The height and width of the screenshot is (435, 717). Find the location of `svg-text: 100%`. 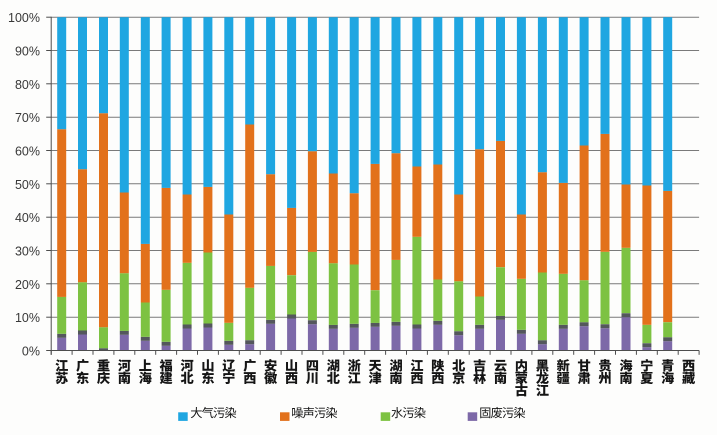

svg-text: 100% is located at coordinates (24, 18).